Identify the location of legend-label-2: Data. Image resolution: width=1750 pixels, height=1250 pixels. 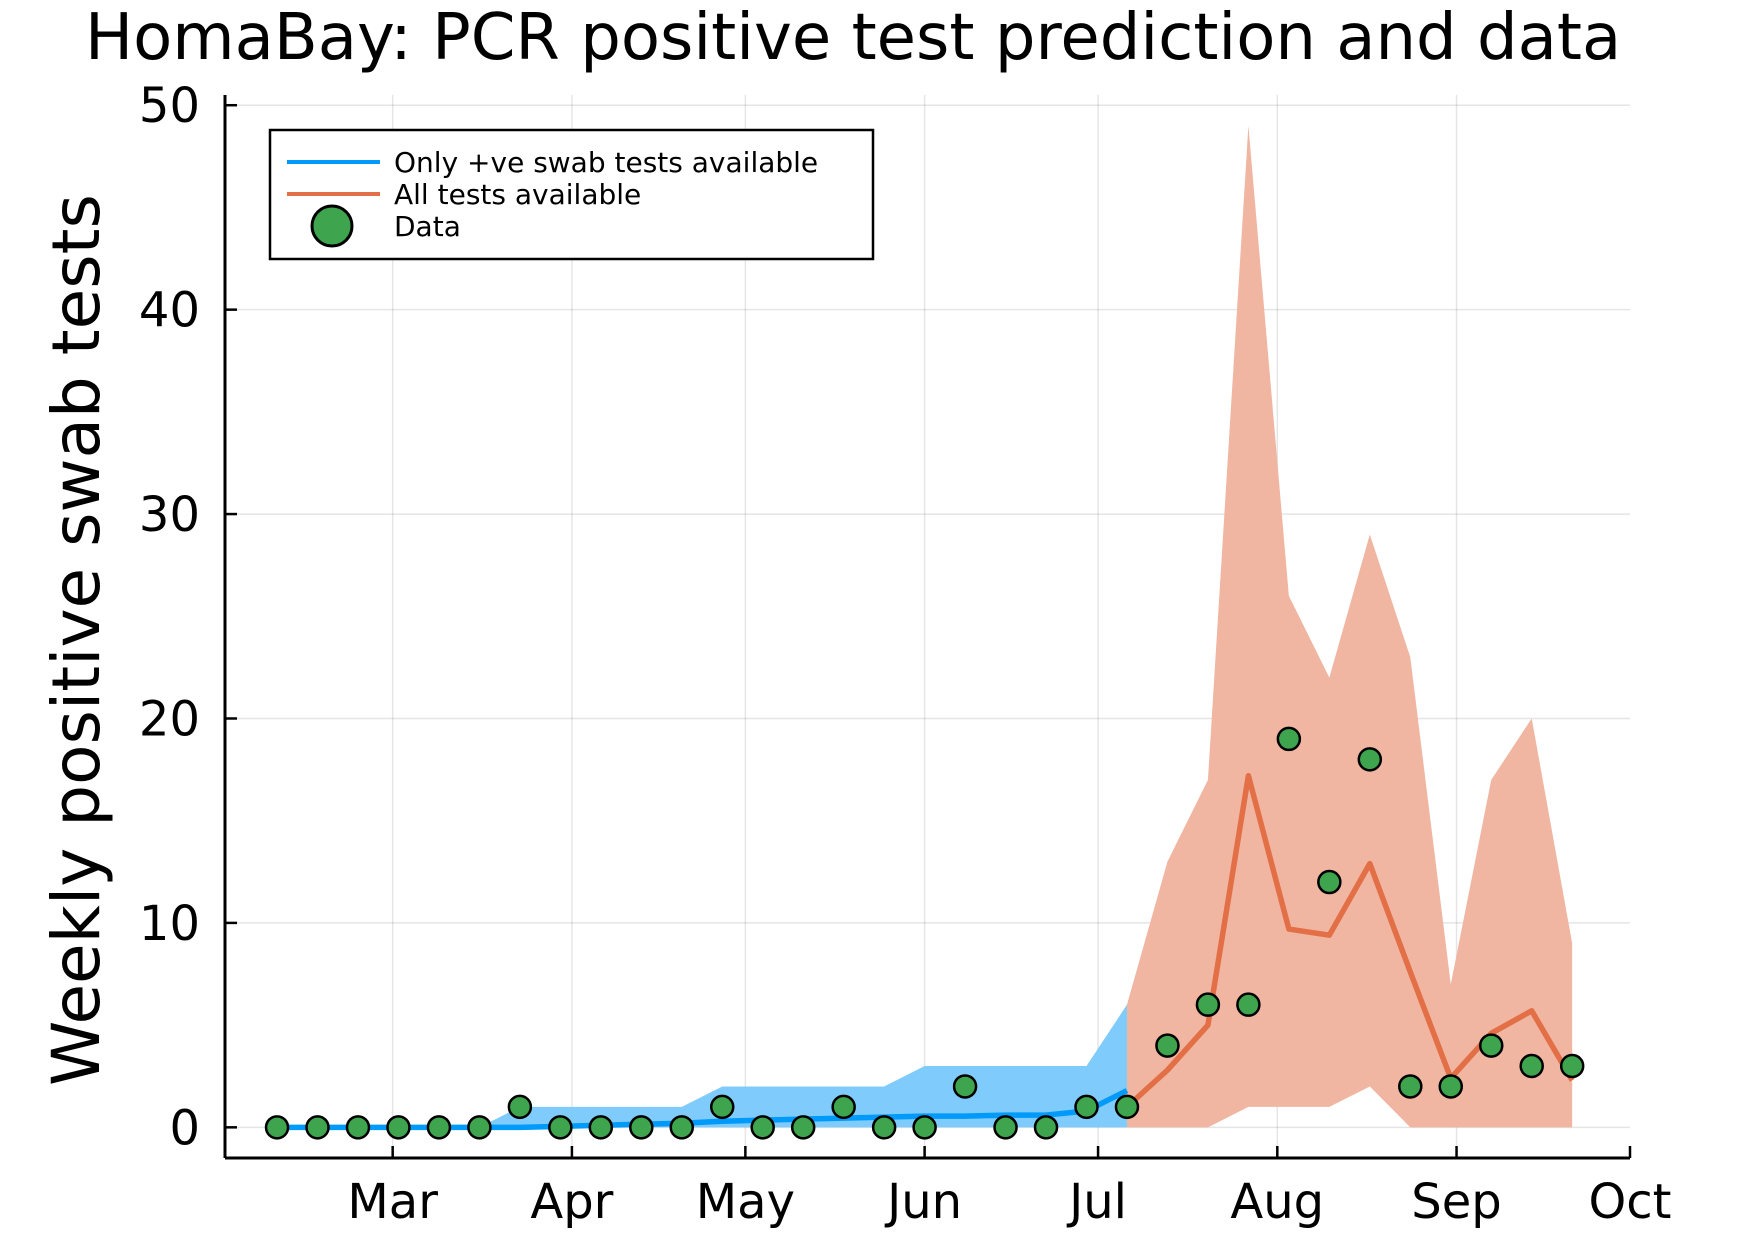
(427, 226).